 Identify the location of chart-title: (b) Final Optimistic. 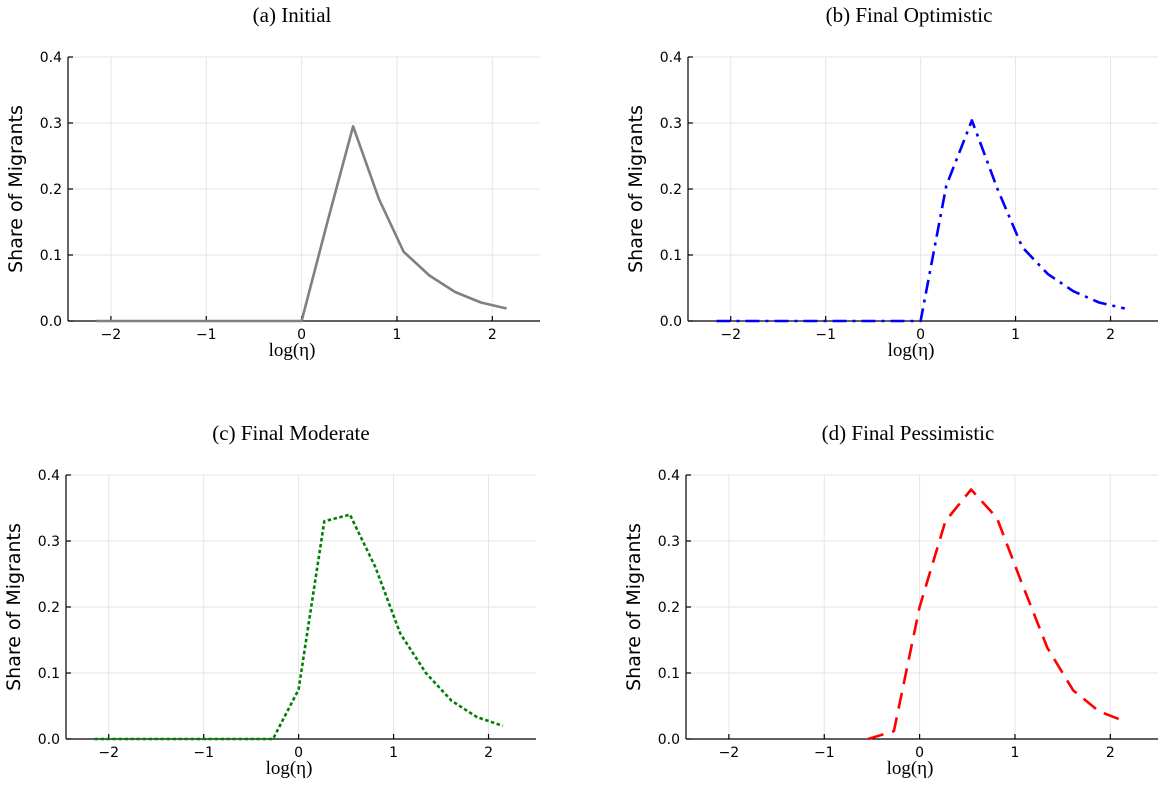
(909, 15).